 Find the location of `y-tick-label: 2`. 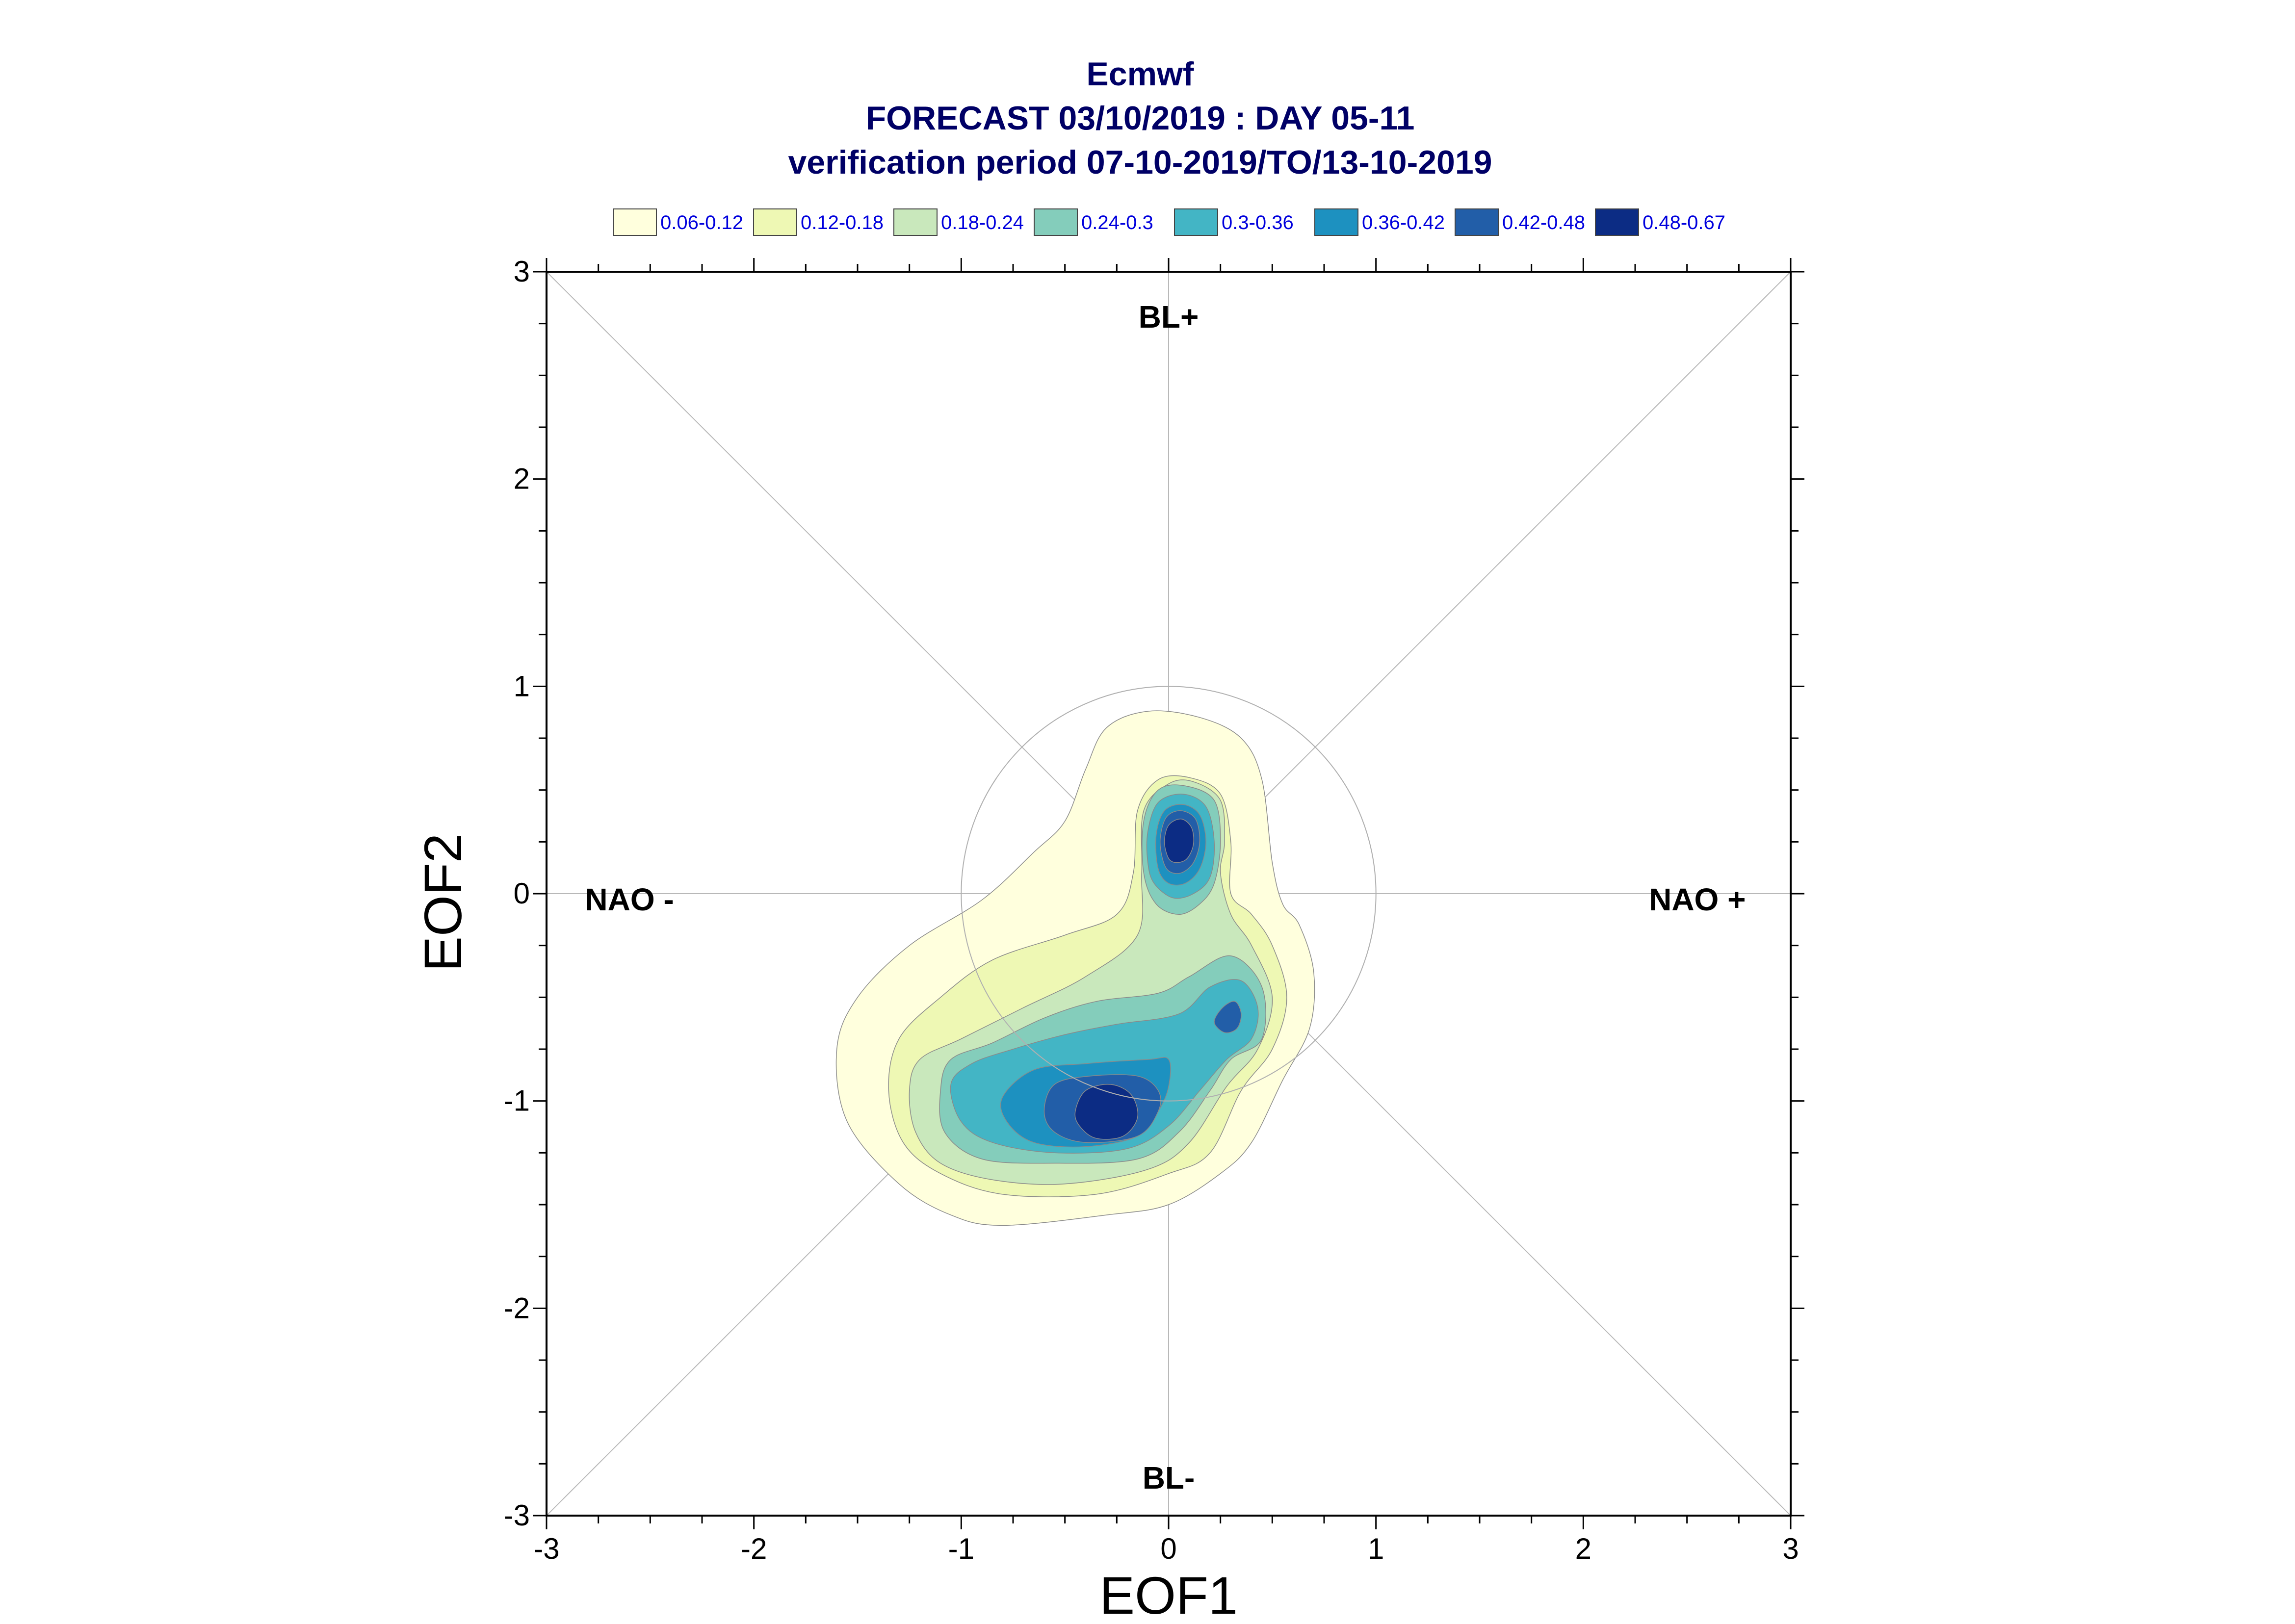

y-tick-label: 2 is located at coordinates (522, 479).